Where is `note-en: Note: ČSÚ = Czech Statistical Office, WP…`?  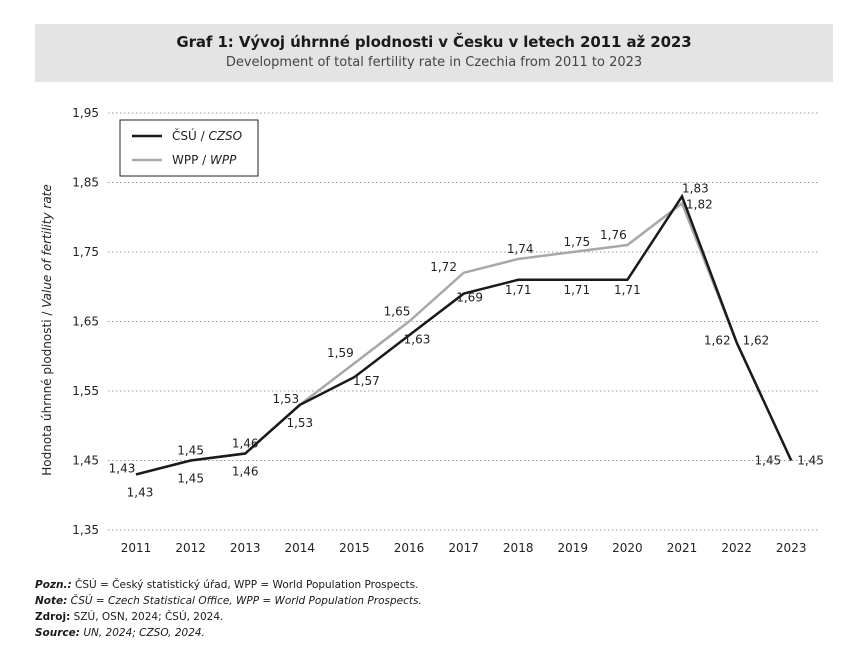
note-en: Note: ČSÚ = Czech Statistical Office, WP… is located at coordinates (228, 601).